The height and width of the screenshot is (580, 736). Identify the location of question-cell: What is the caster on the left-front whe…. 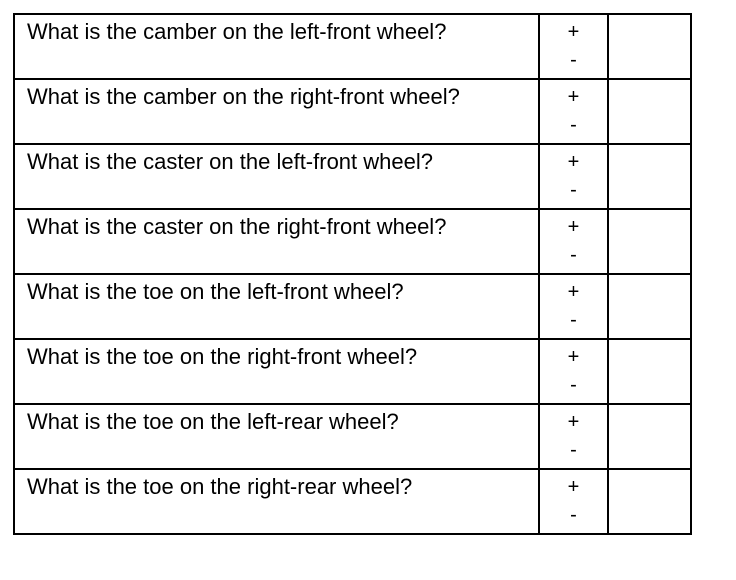
(276, 176).